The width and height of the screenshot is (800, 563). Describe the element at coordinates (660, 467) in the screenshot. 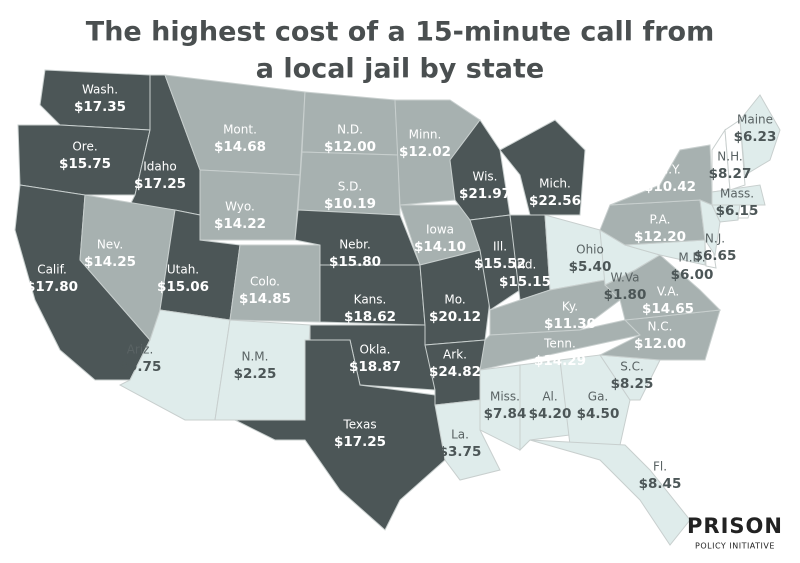

I see `state-name: Fl.` at that location.